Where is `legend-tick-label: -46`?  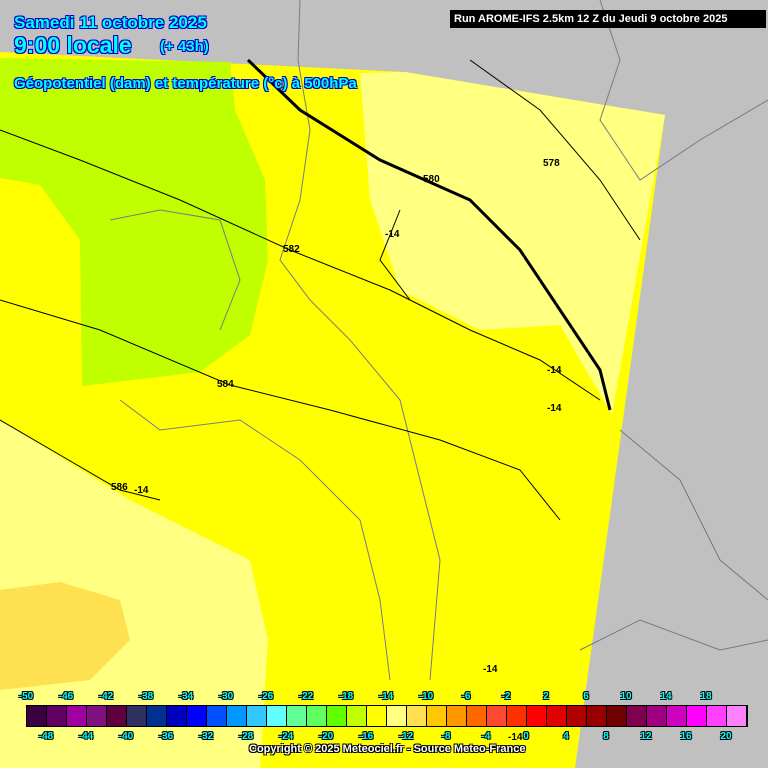
legend-tick-label: -46 is located at coordinates (66, 696).